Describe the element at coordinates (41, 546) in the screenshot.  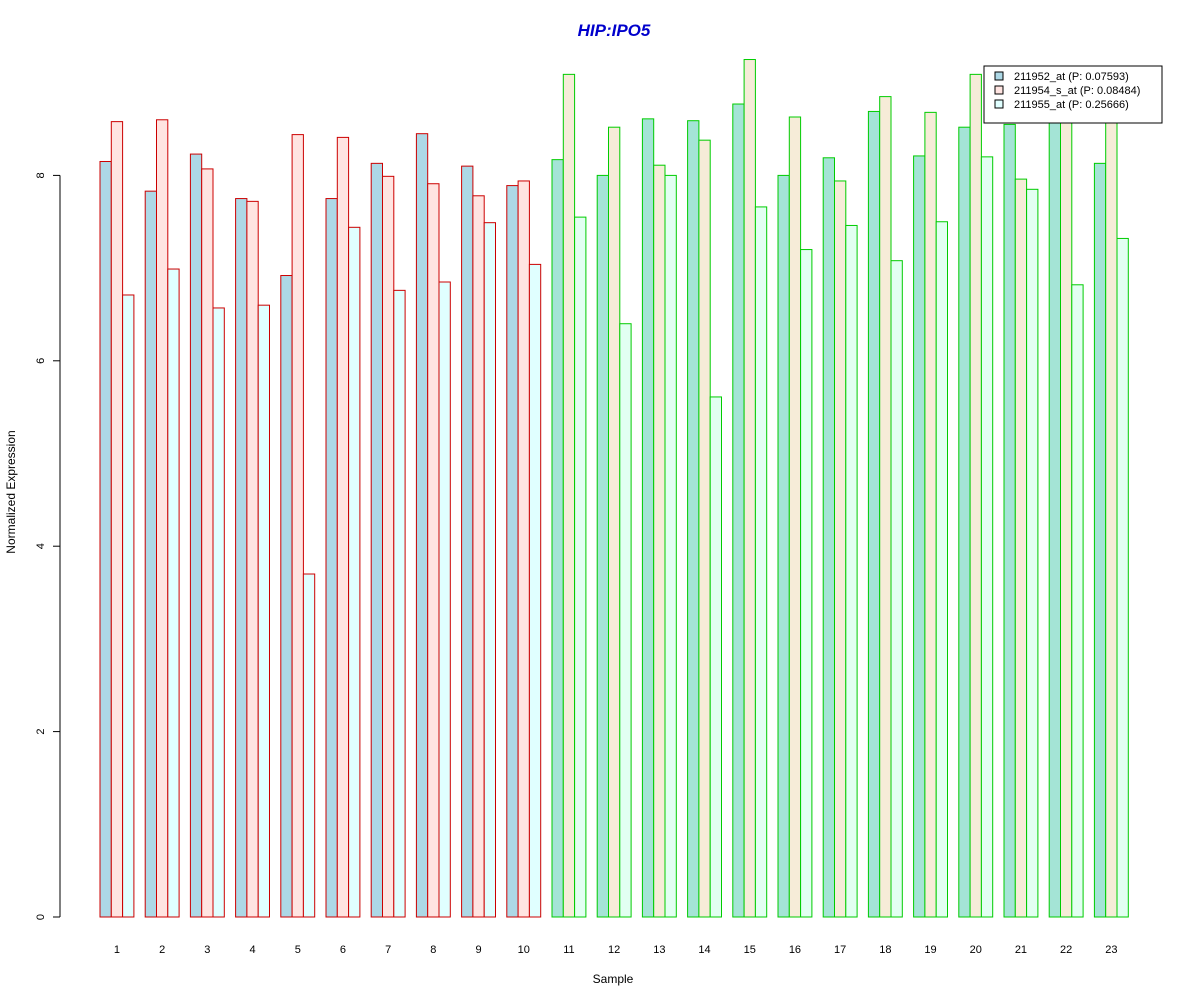
I see `y-tick-label: 4` at that location.